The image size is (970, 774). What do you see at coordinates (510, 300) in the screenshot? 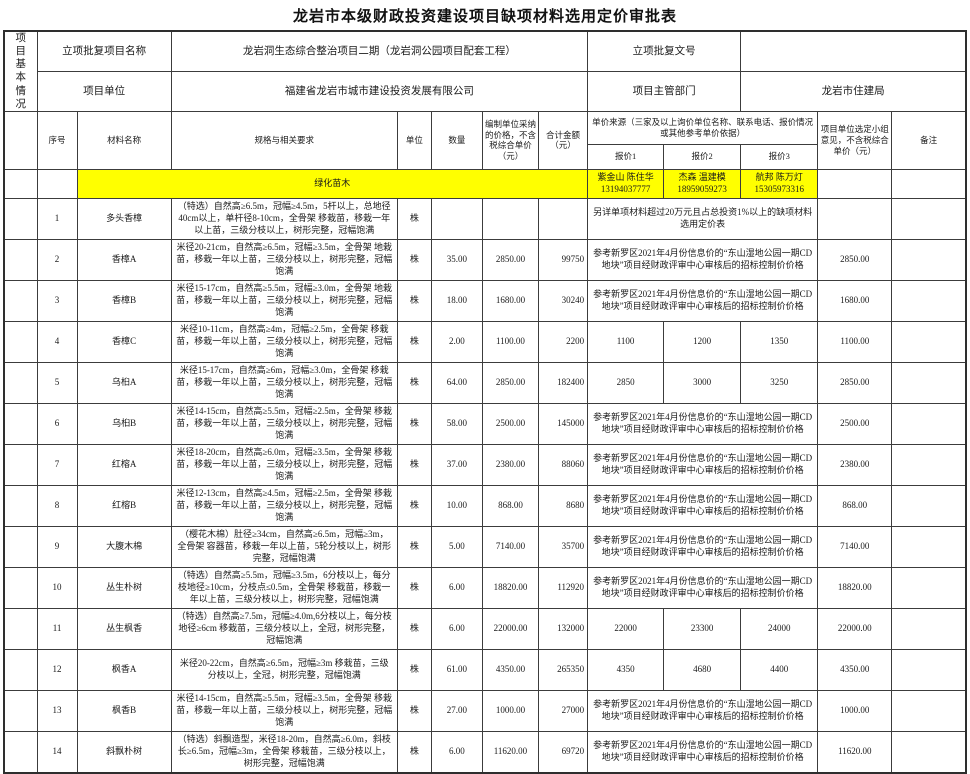
I see `cell-adopted-price: 1680.00` at bounding box center [510, 300].